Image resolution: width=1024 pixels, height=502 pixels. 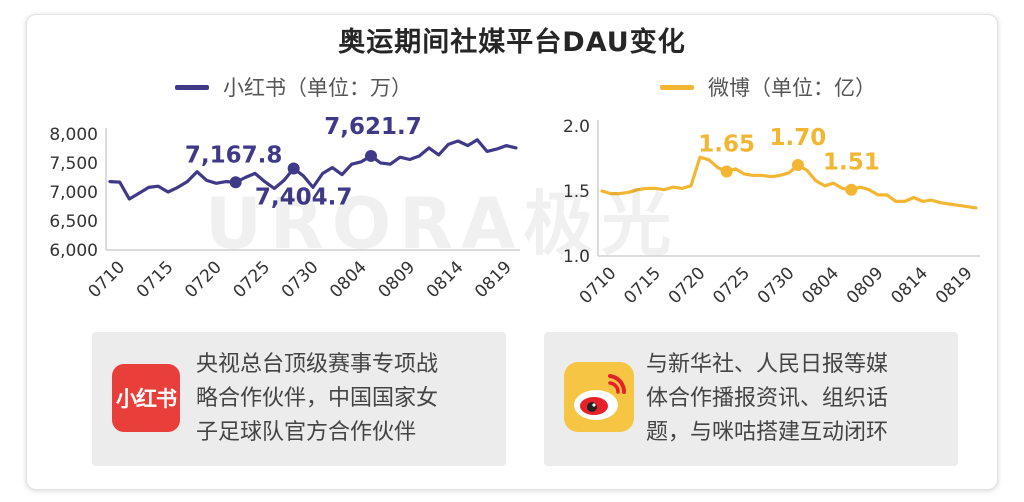 What do you see at coordinates (73, 164) in the screenshot?
I see `y-tick-label: 7,500` at bounding box center [73, 164].